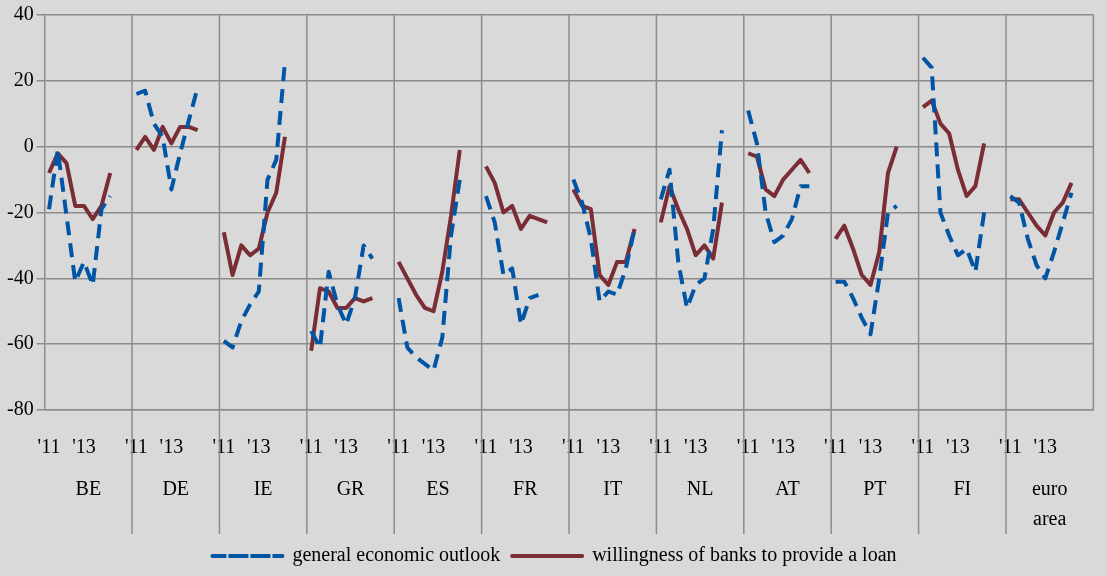 The image size is (1107, 576). What do you see at coordinates (396, 555) in the screenshot?
I see `legend-label: general economic outlook` at bounding box center [396, 555].